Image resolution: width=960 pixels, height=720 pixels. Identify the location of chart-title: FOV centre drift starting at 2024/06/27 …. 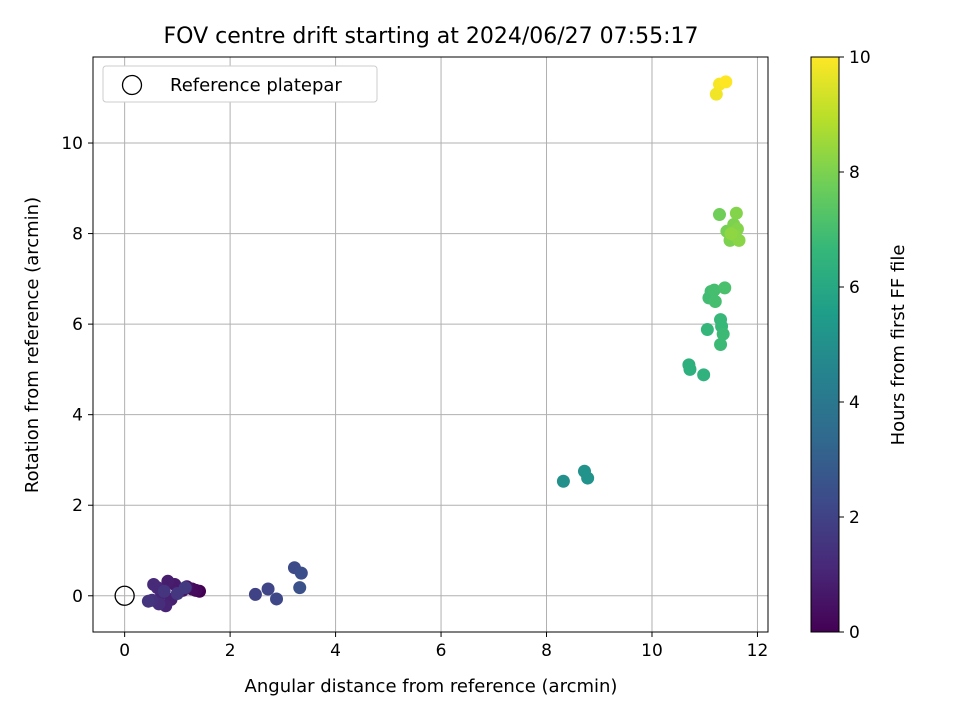
(431, 36).